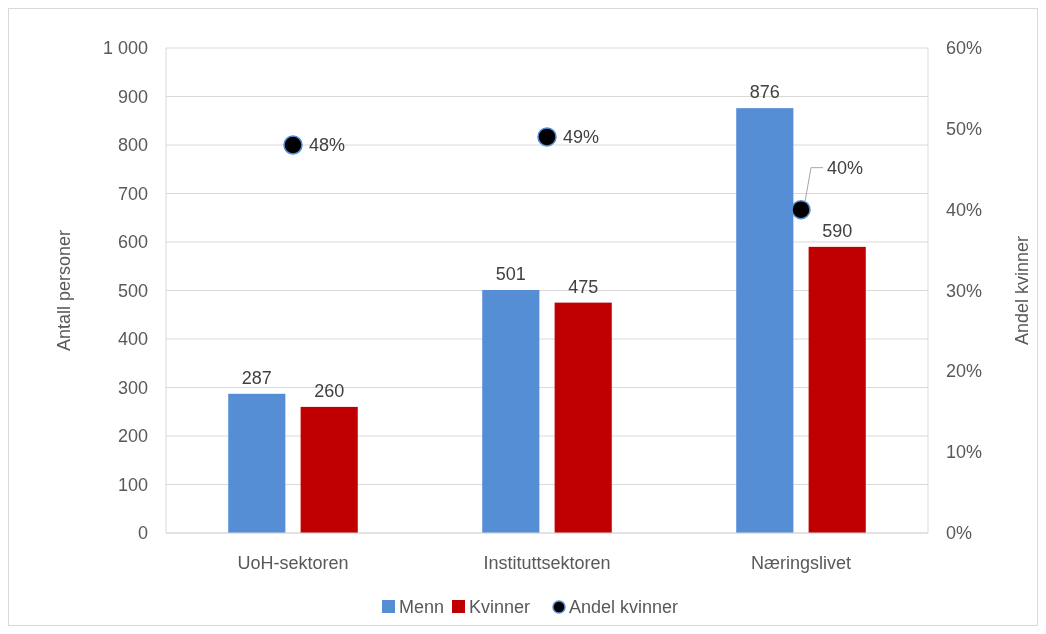 This screenshot has height=634, width=1046. I want to click on data-label: 49%, so click(581, 136).